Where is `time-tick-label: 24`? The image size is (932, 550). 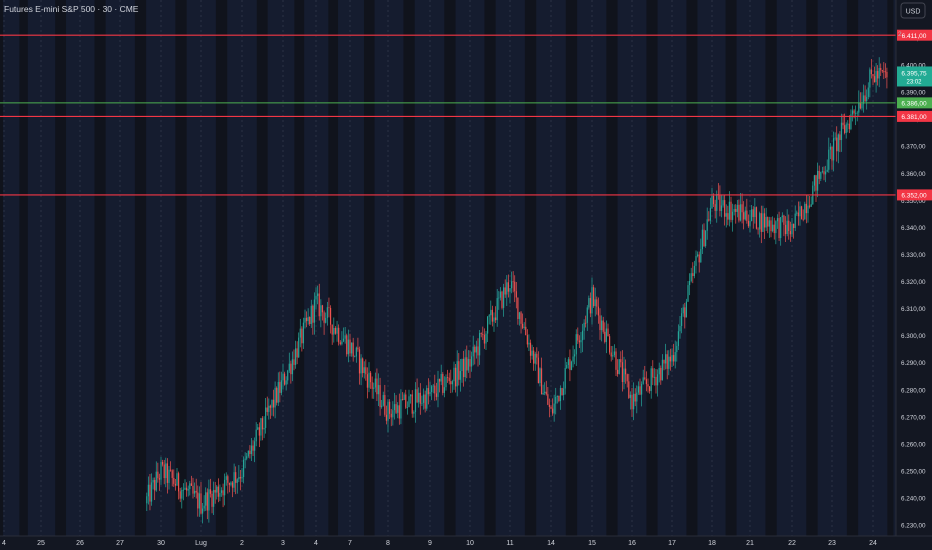
time-tick-label: 24 is located at coordinates (873, 543).